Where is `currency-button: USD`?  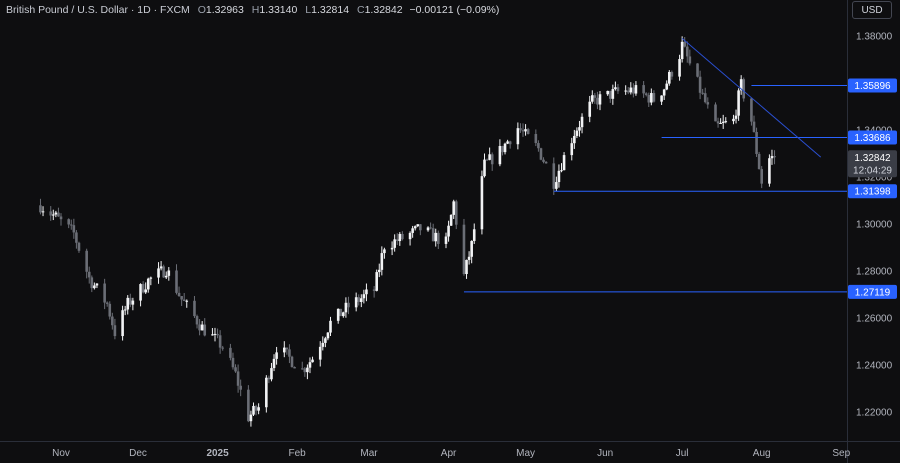 currency-button: USD is located at coordinates (872, 10).